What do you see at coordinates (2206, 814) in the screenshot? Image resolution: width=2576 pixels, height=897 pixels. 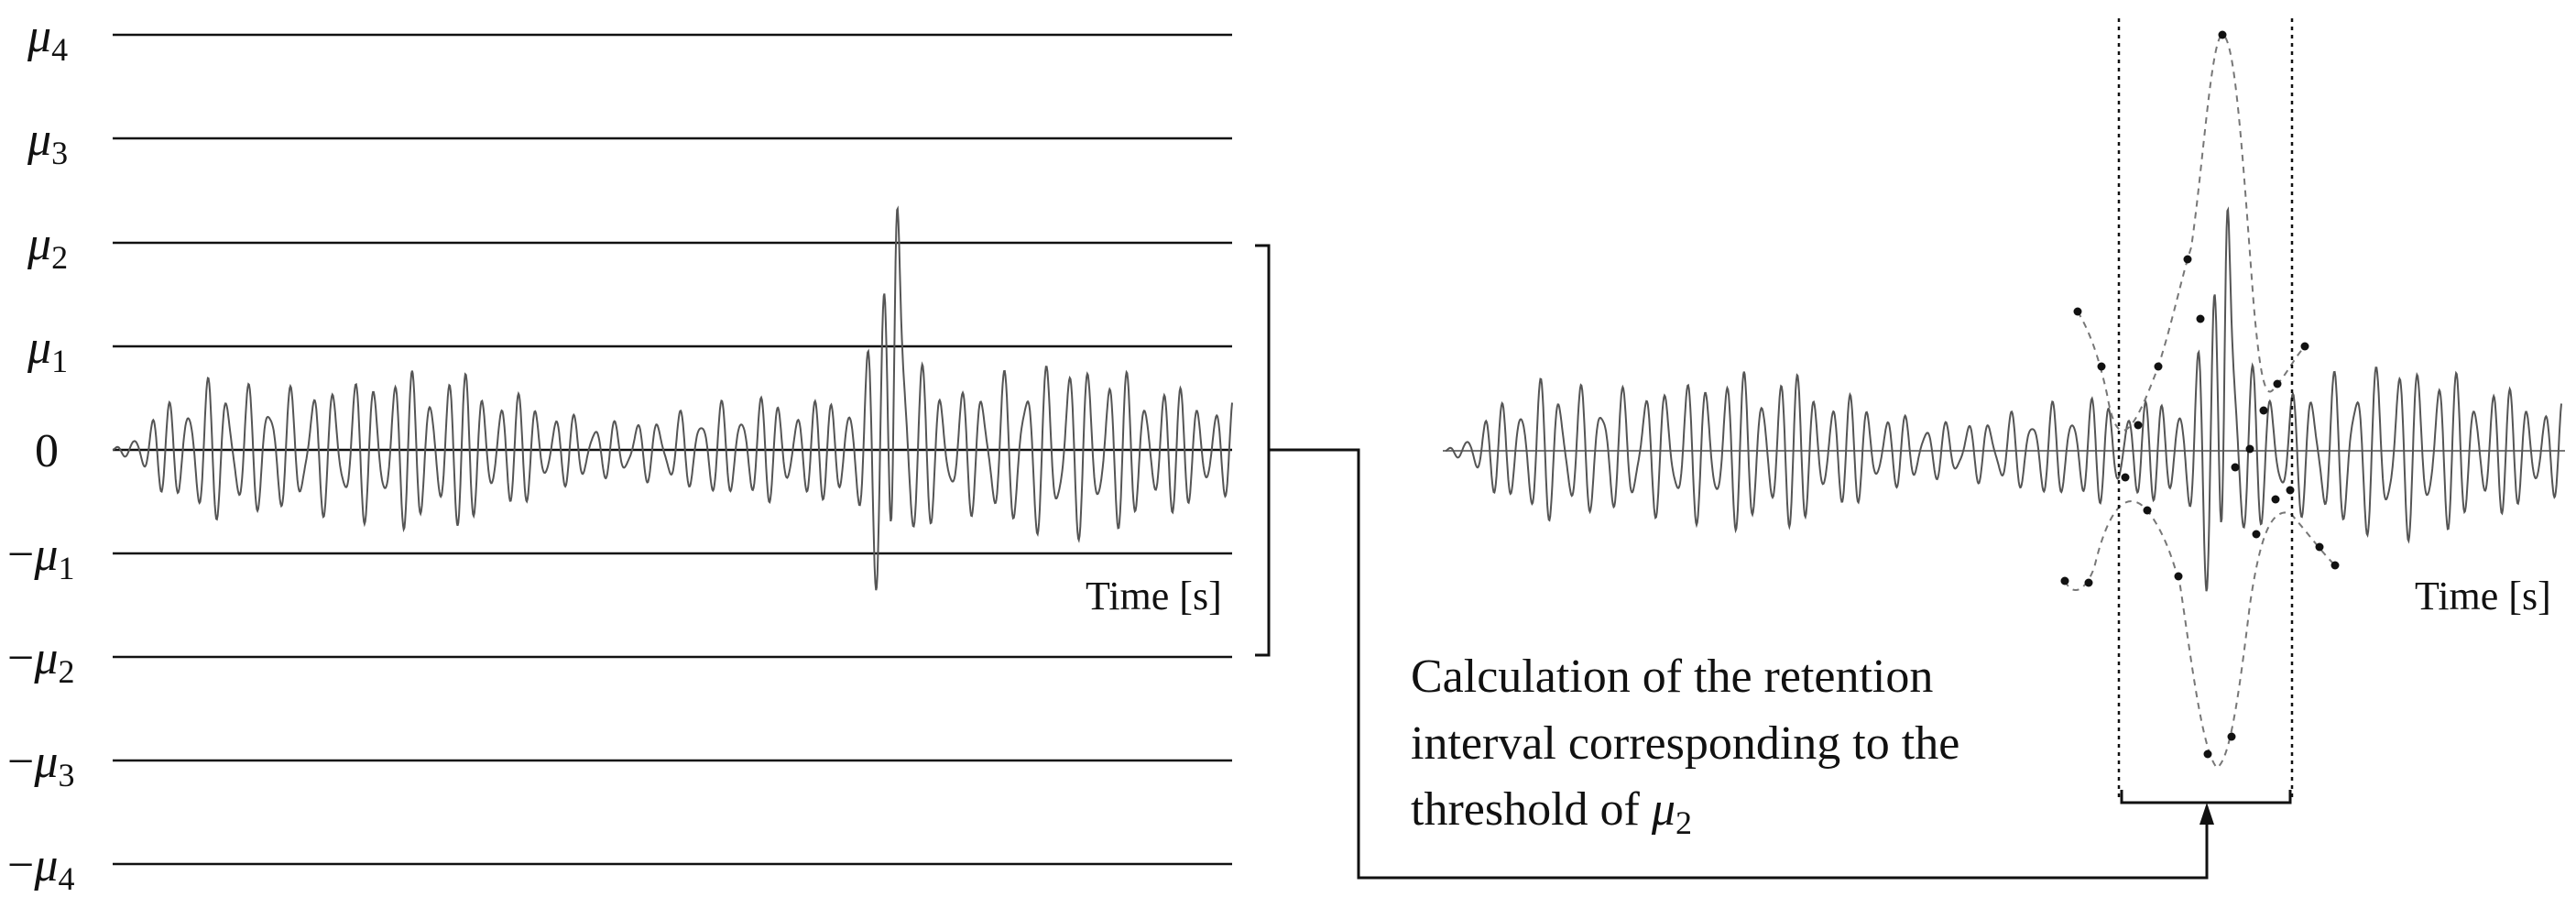 I see `connector-arrowhead` at bounding box center [2206, 814].